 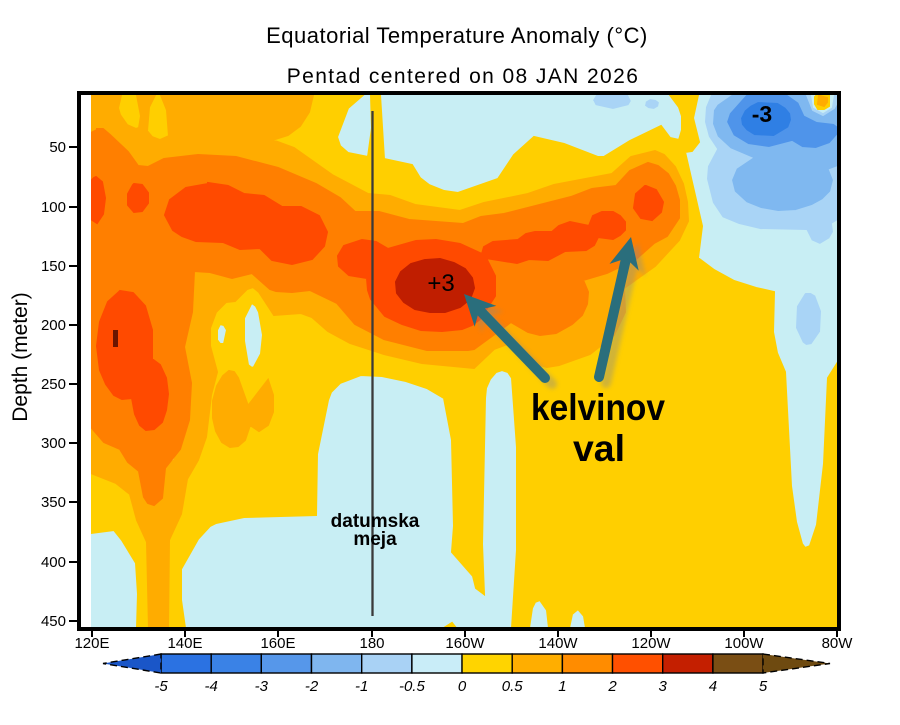 I want to click on svg-text: 0, so click(x=462, y=686).